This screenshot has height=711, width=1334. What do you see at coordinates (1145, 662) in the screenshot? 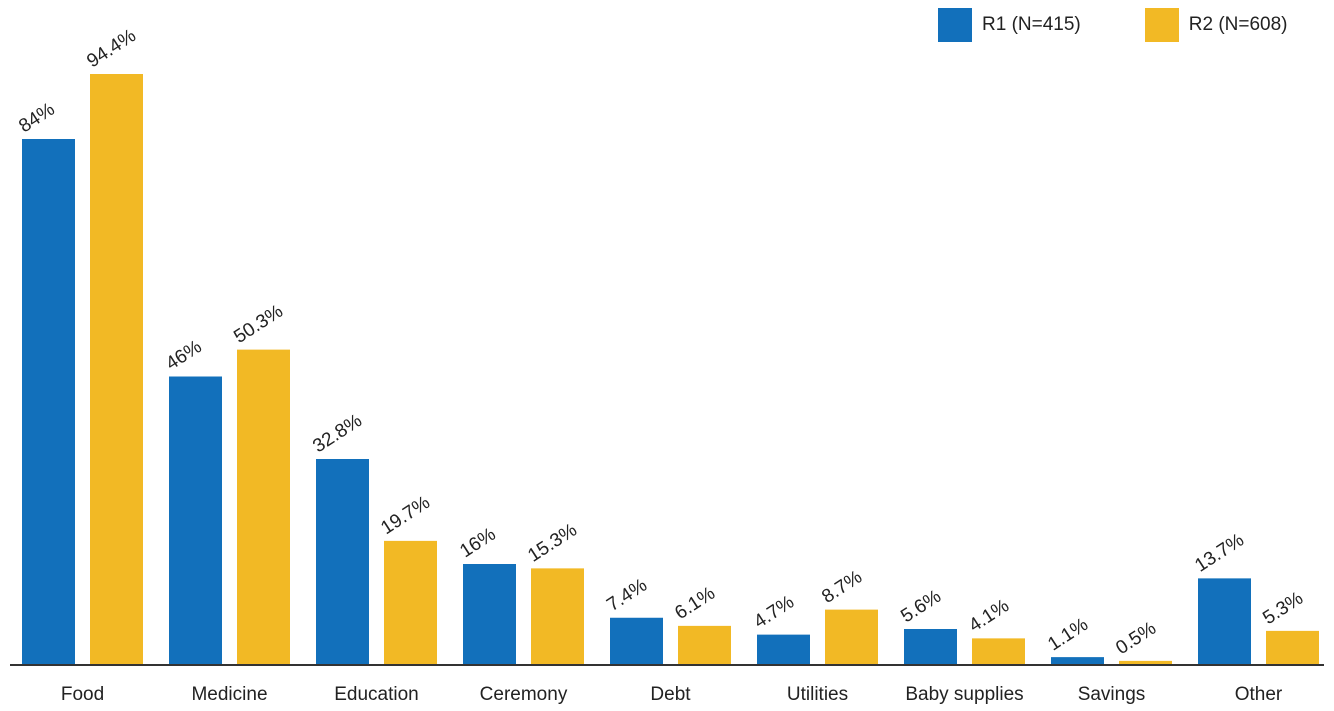
I see `bar-savings-r2` at bounding box center [1145, 662].